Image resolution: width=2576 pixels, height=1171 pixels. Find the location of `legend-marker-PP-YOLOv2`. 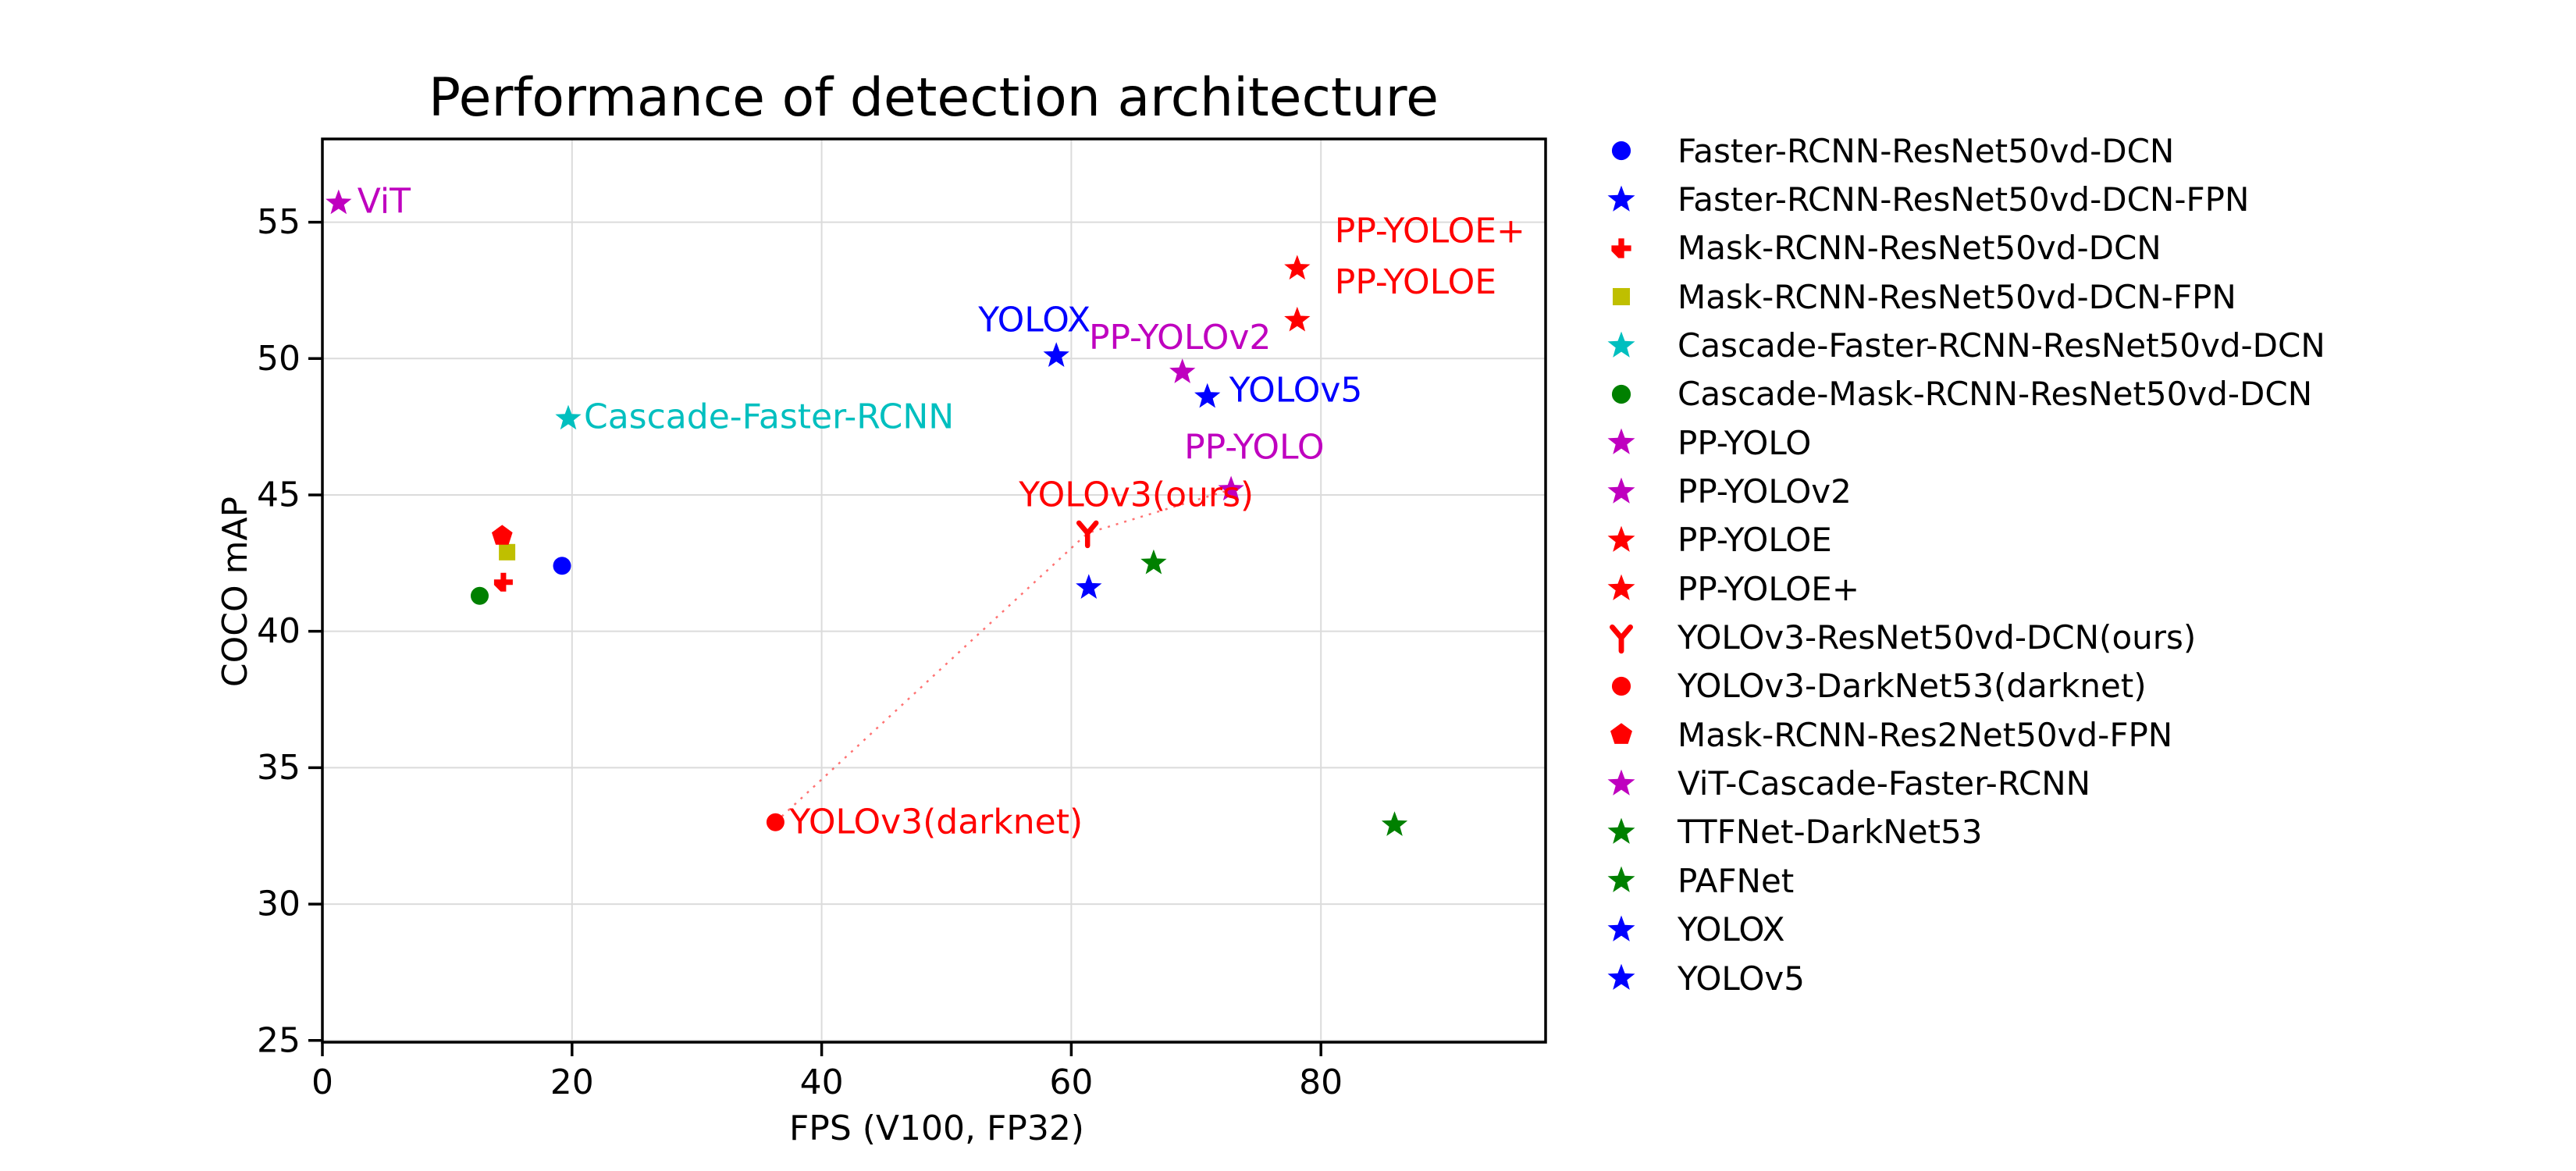

legend-marker-PP-YOLOv2 is located at coordinates (1621, 490).